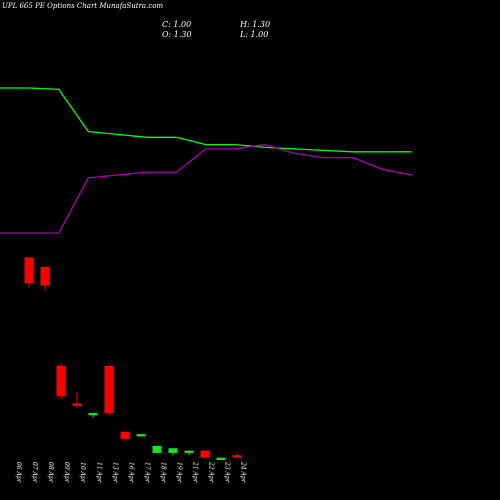  I want to click on x-tick-label: 24 Apr, so click(243, 472).